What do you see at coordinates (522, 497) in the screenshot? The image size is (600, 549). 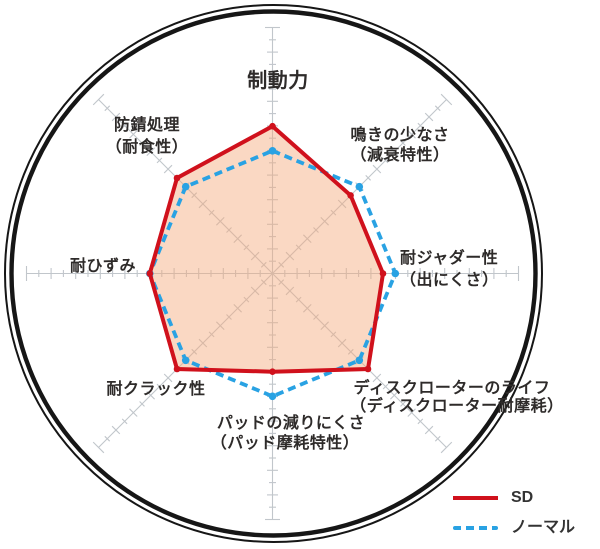 I see `legend-label-sd: SD` at bounding box center [522, 497].